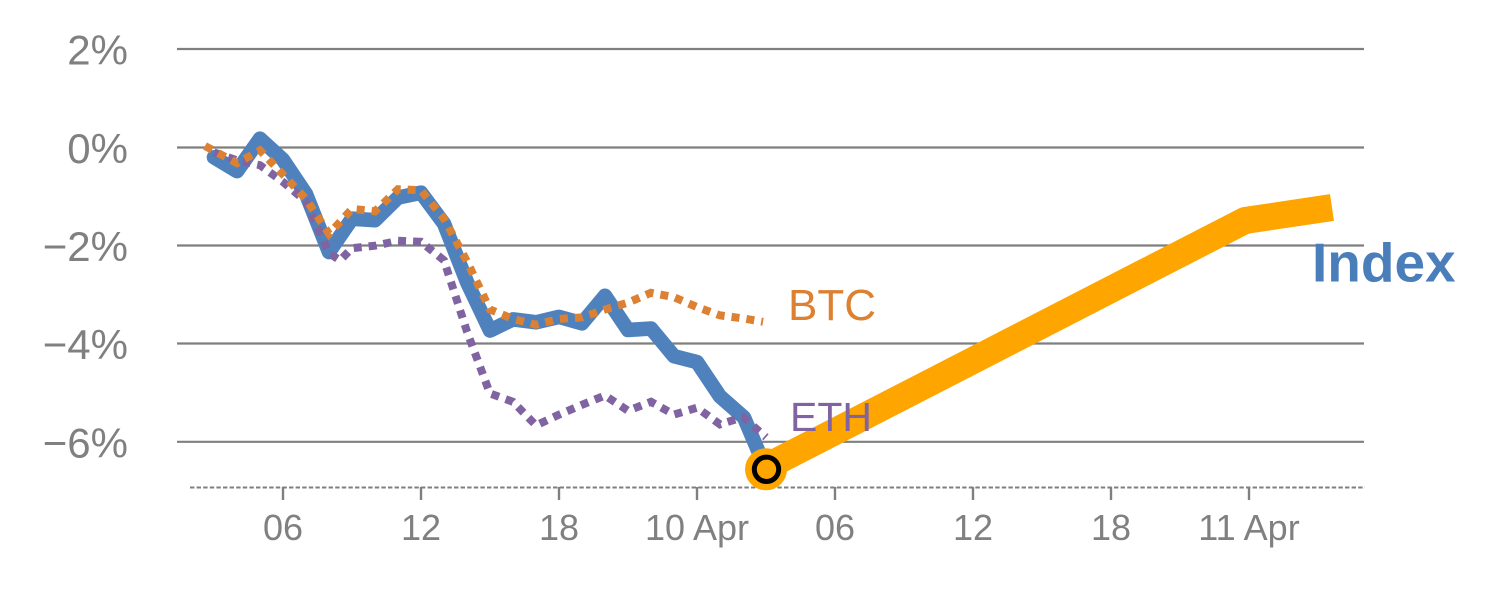  I want to click on svg-text: 2%, so click(97, 50).